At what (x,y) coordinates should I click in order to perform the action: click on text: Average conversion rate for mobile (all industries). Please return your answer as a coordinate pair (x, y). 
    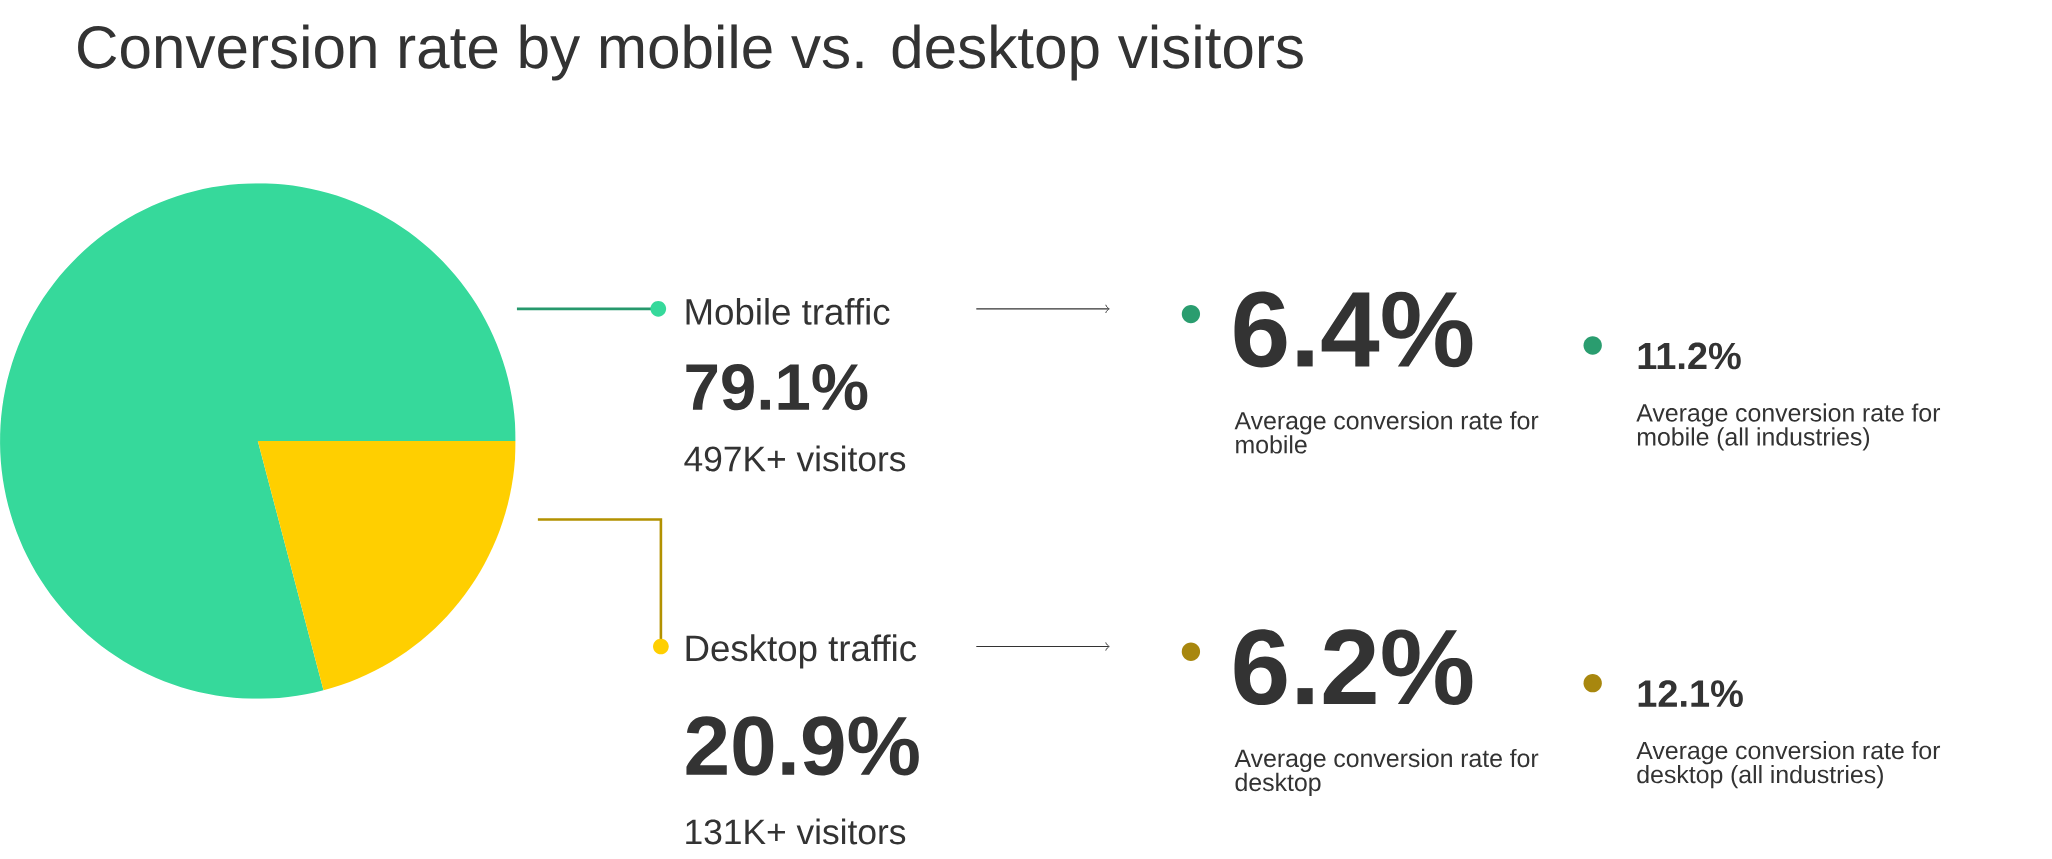
    Looking at the image, I should click on (1788, 427).